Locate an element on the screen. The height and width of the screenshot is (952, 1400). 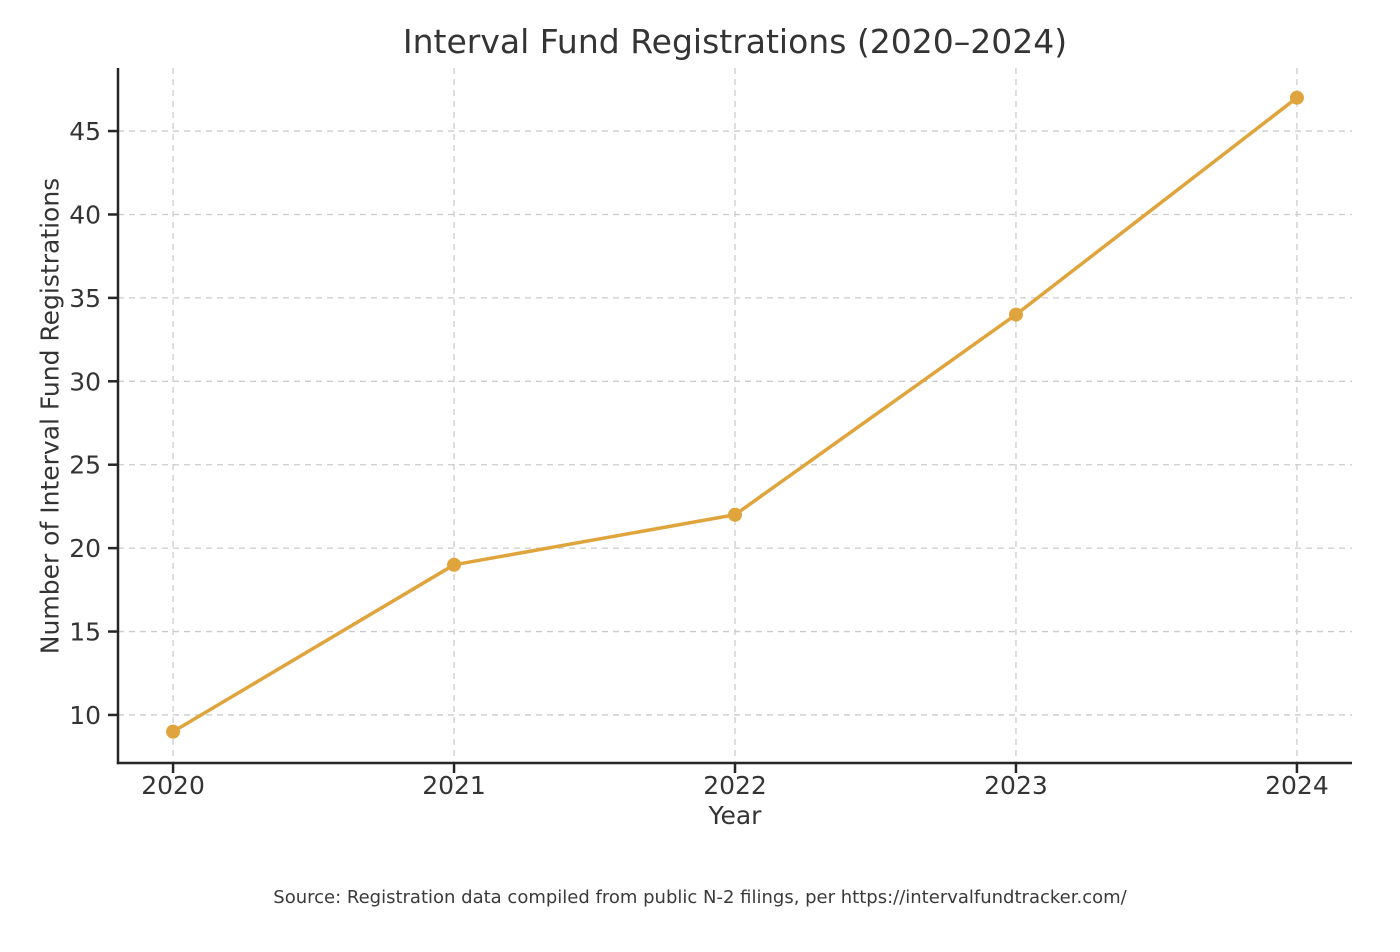
y-tick-label: 30 is located at coordinates (85, 381).